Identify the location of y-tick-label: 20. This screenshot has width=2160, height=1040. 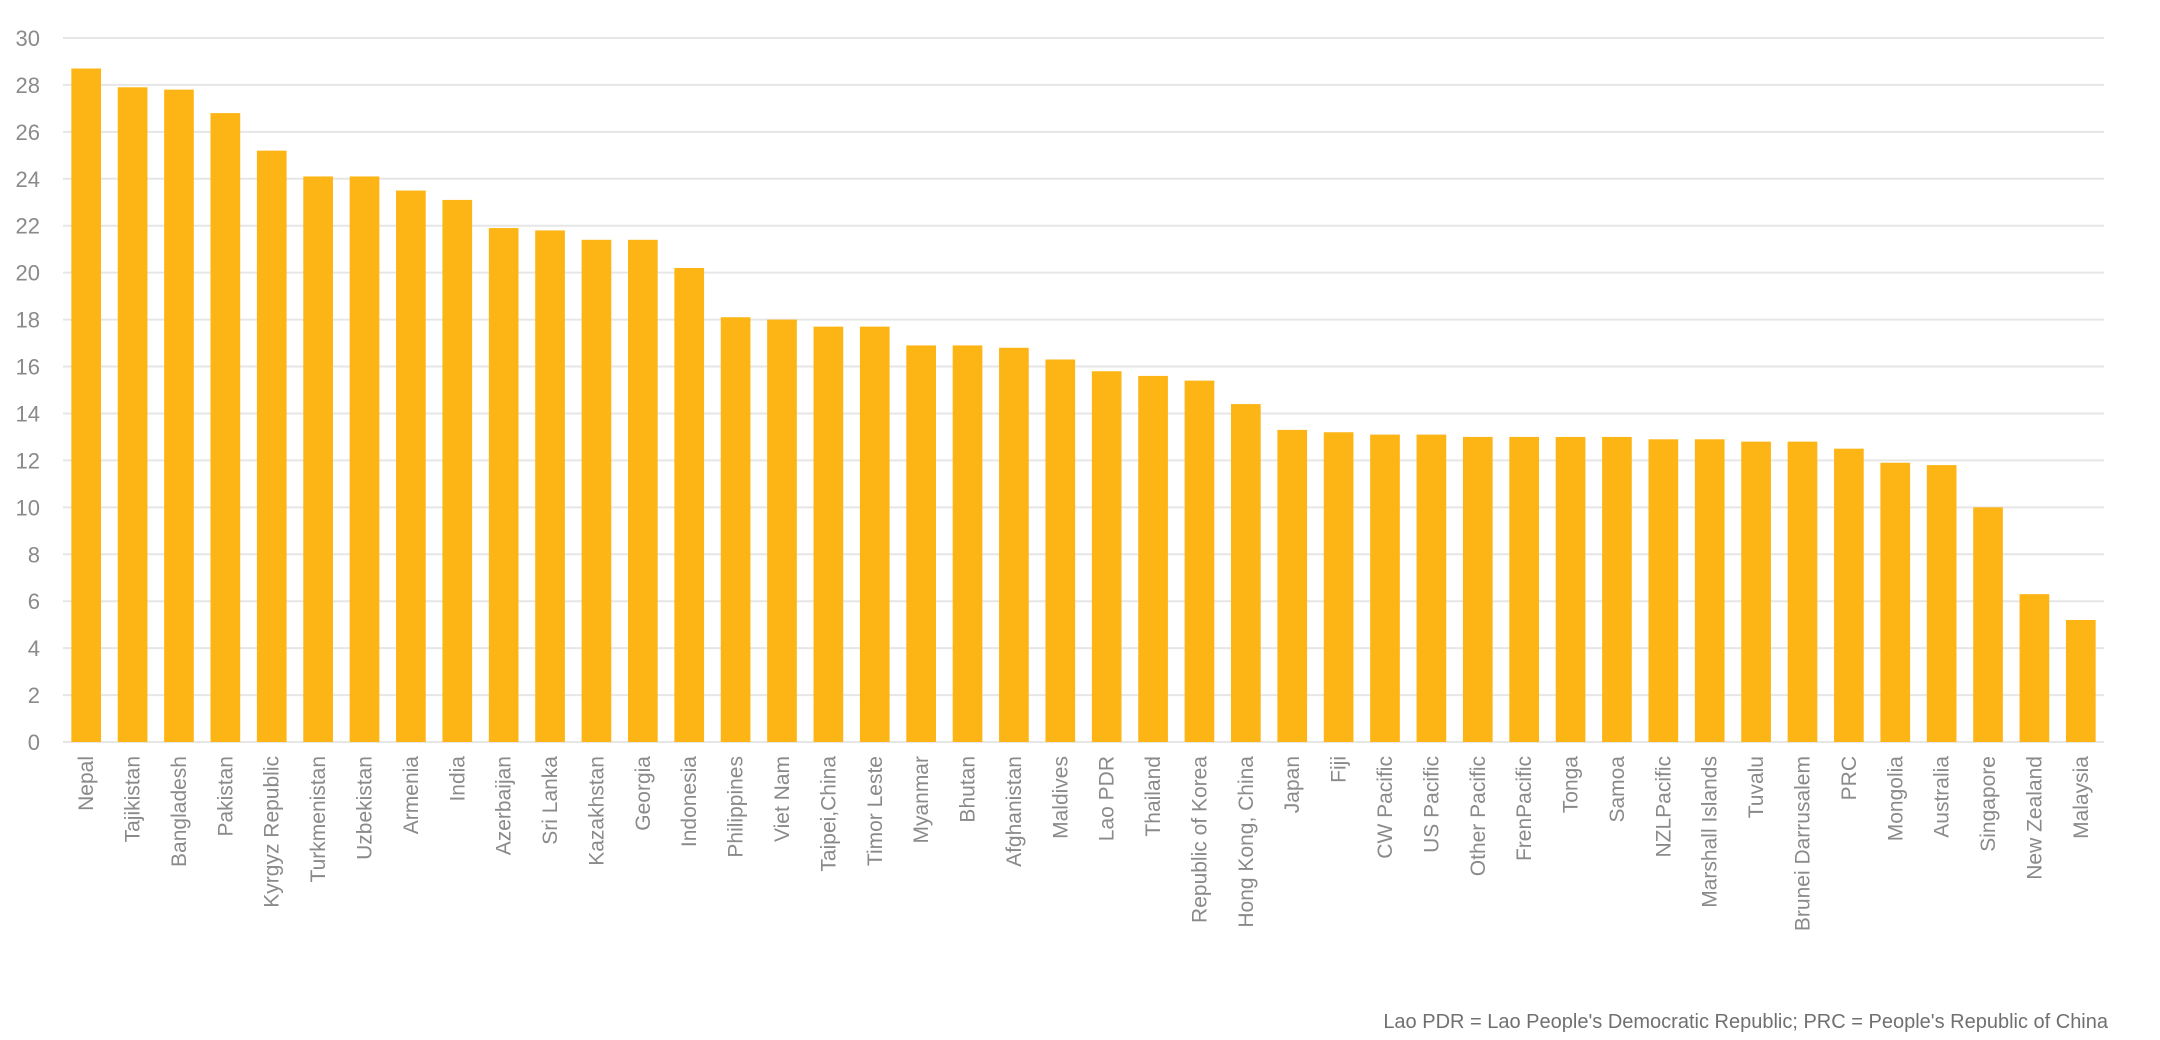
(28, 273).